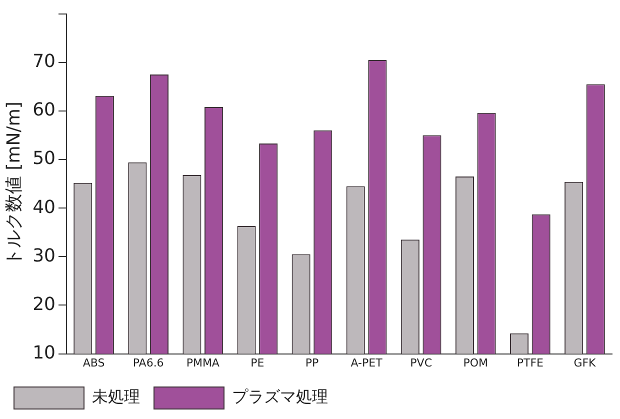  What do you see at coordinates (203, 363) in the screenshot?
I see `x-tick-label: PMMA` at bounding box center [203, 363].